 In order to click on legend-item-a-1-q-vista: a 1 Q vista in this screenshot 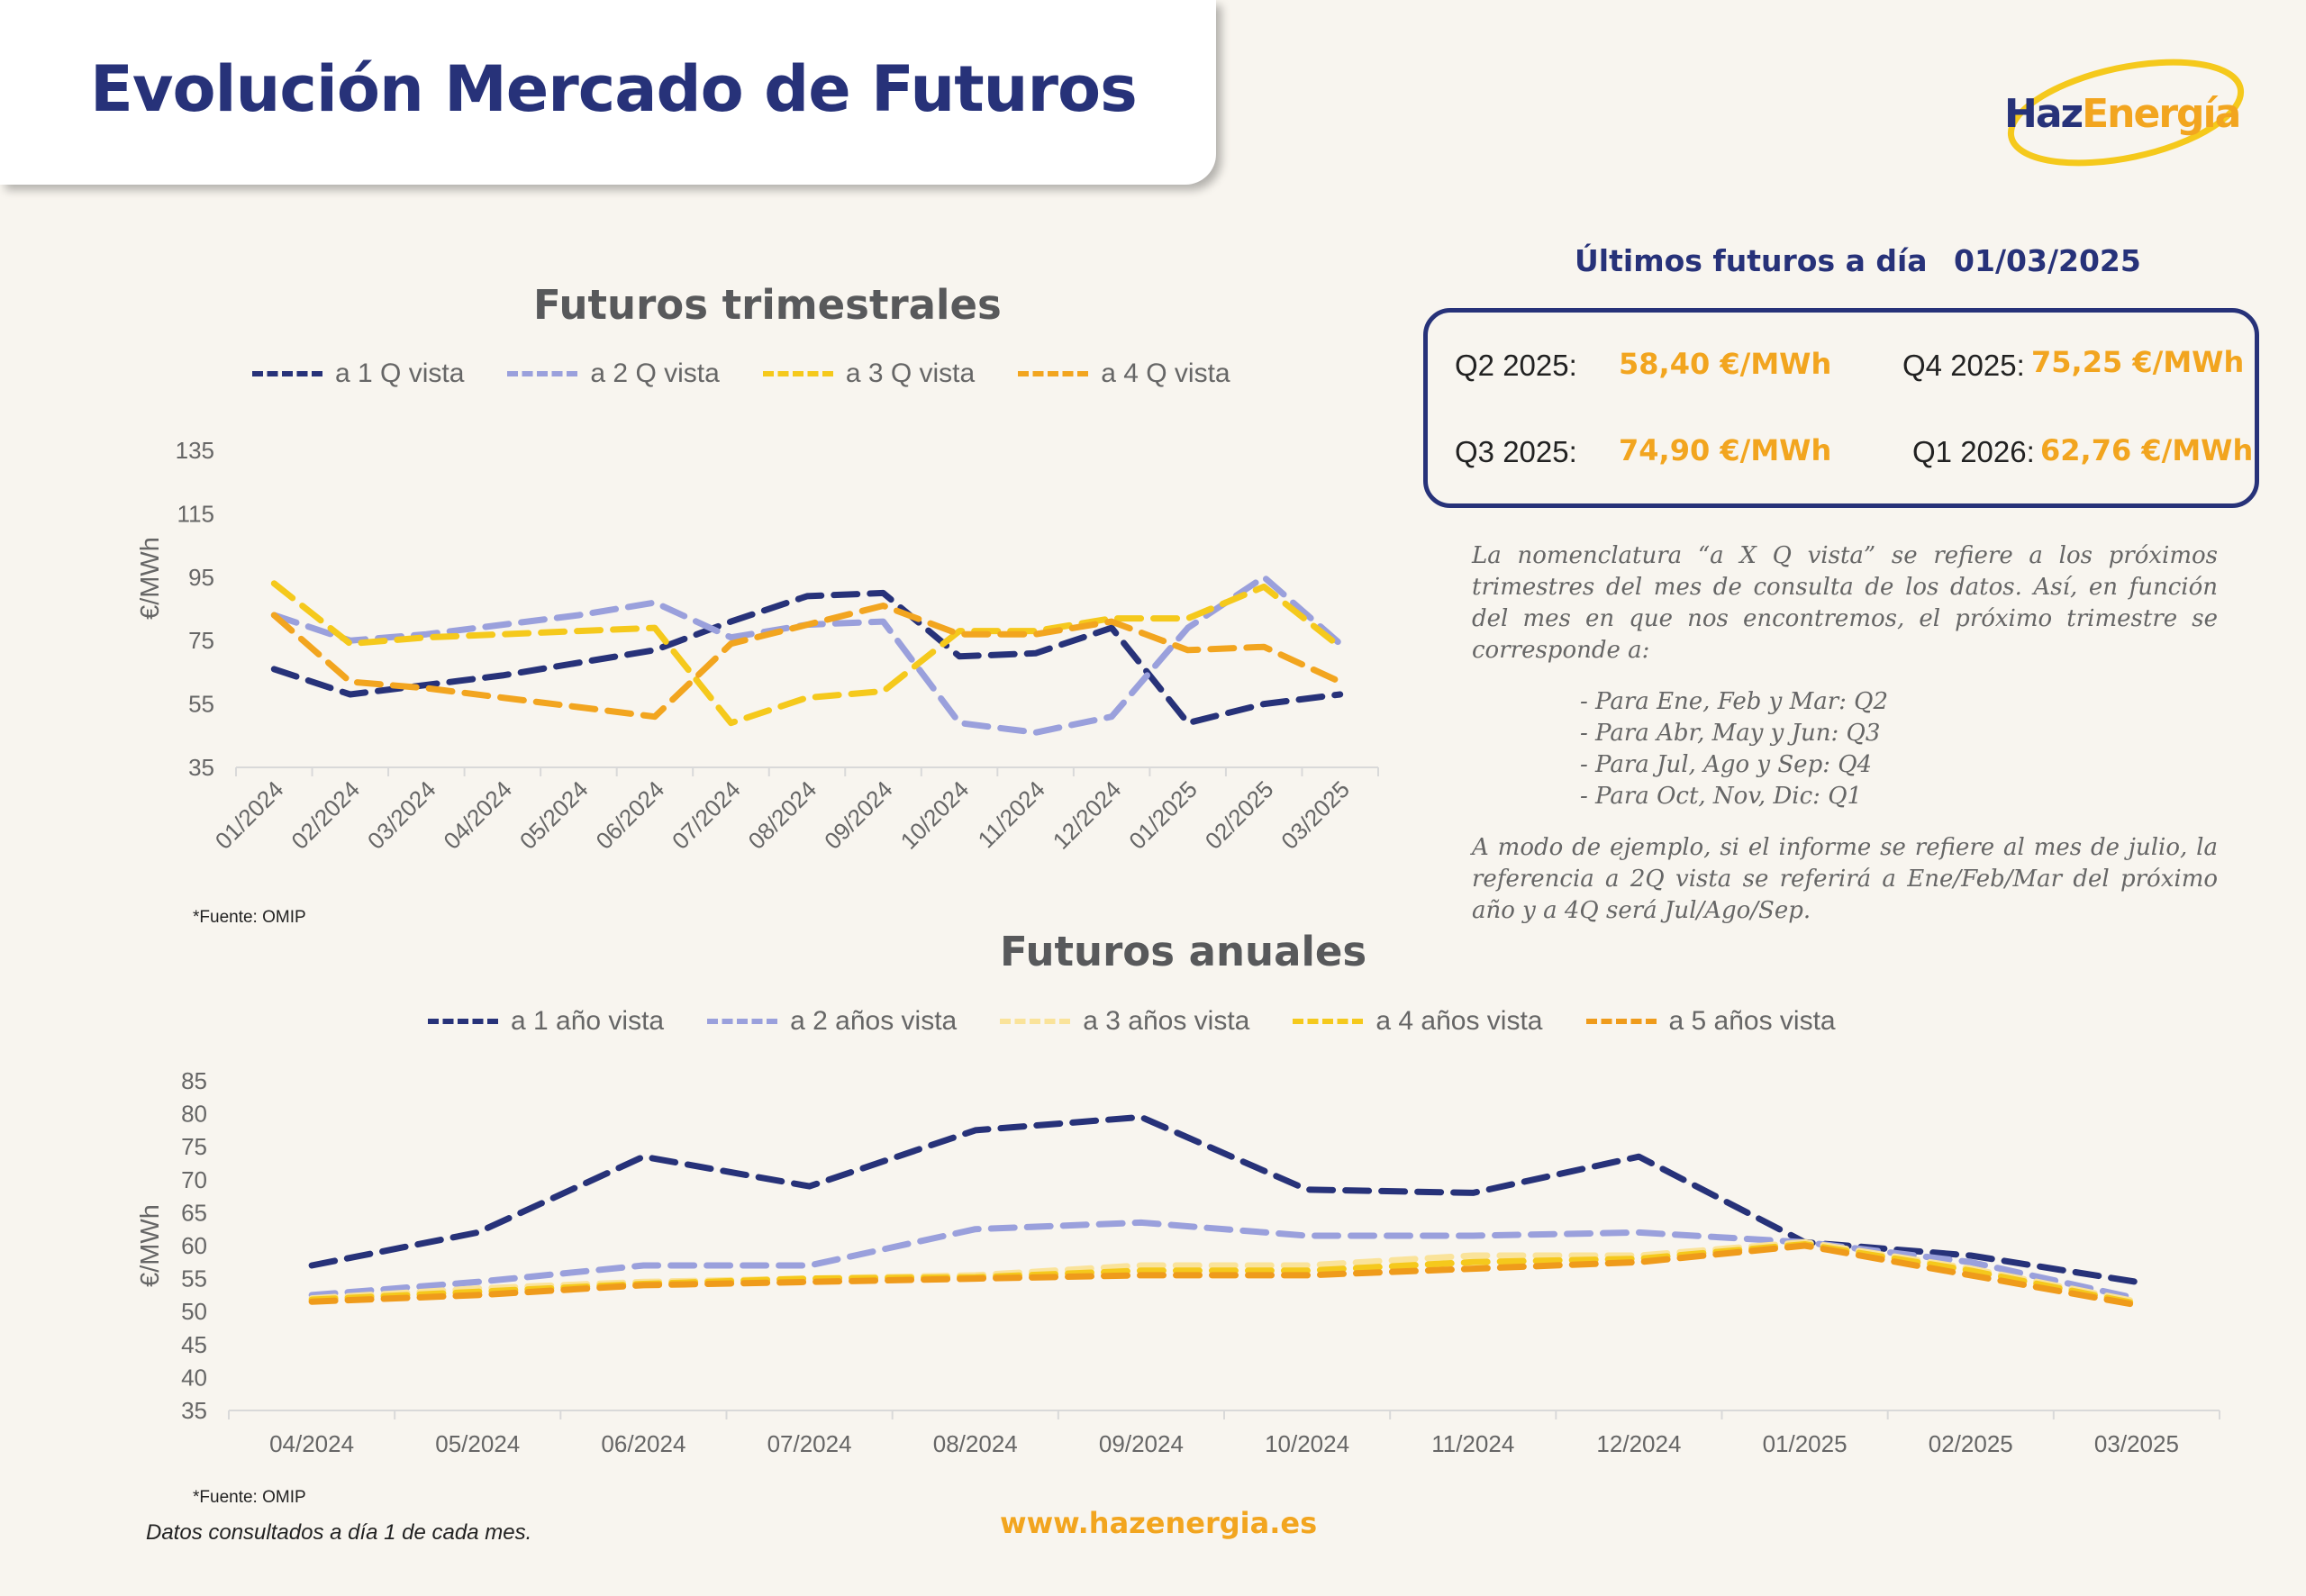, I will do `click(358, 373)`.